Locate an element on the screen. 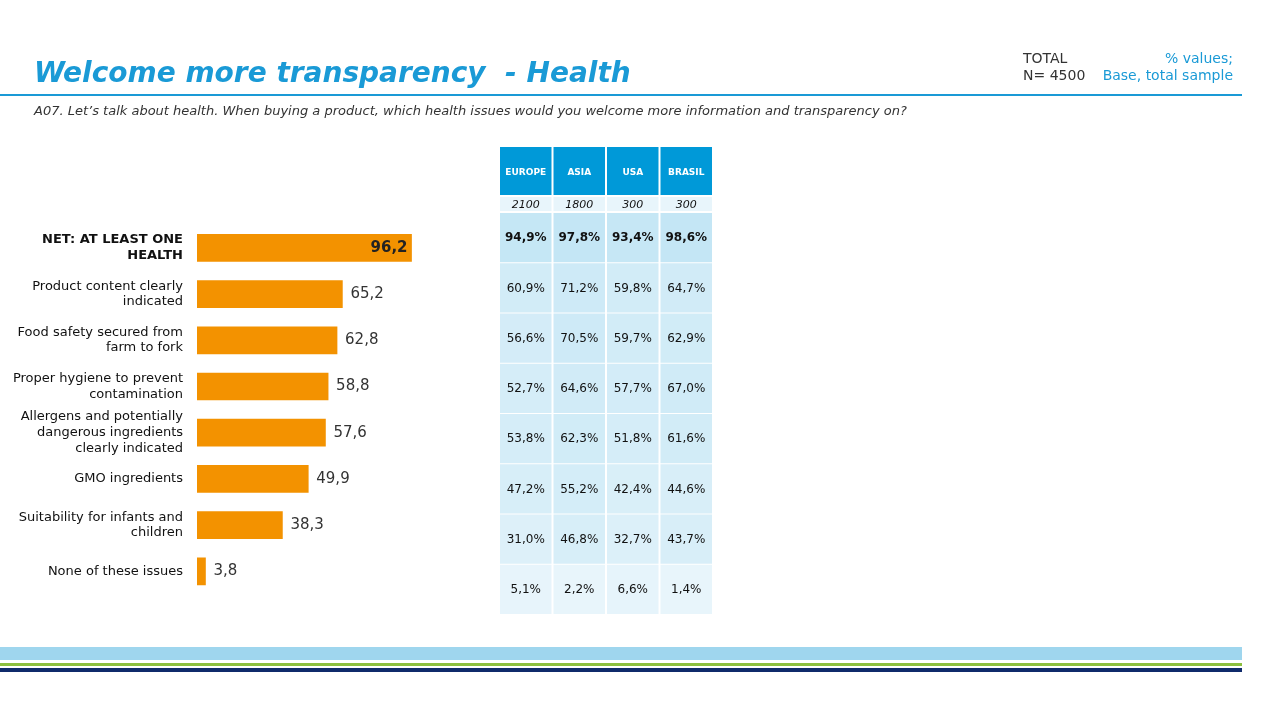 The height and width of the screenshot is (713, 1277). y-tick-label: Suitability for infants and children is located at coordinates (100, 524).